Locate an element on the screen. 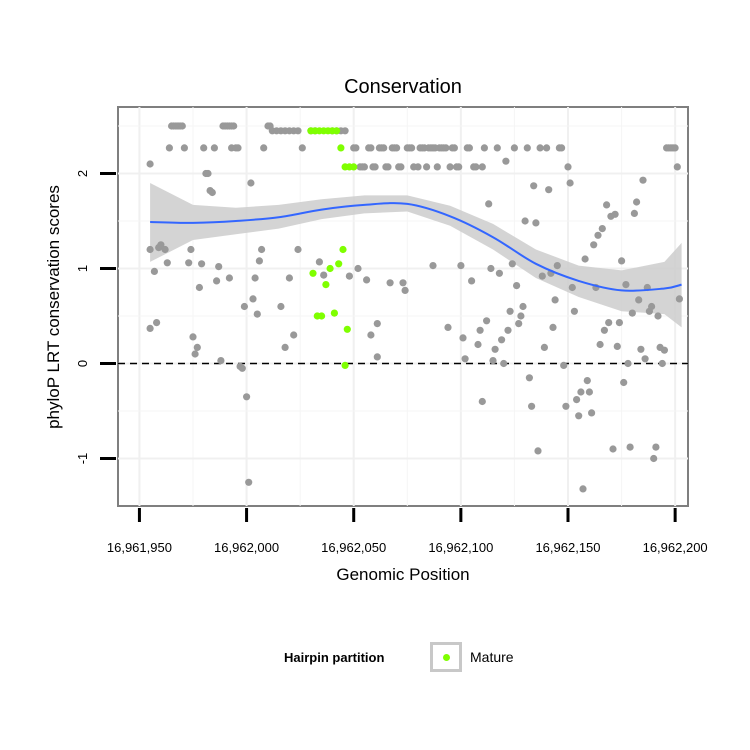 This screenshot has width=750, height=750. confidence-band is located at coordinates (416, 255).